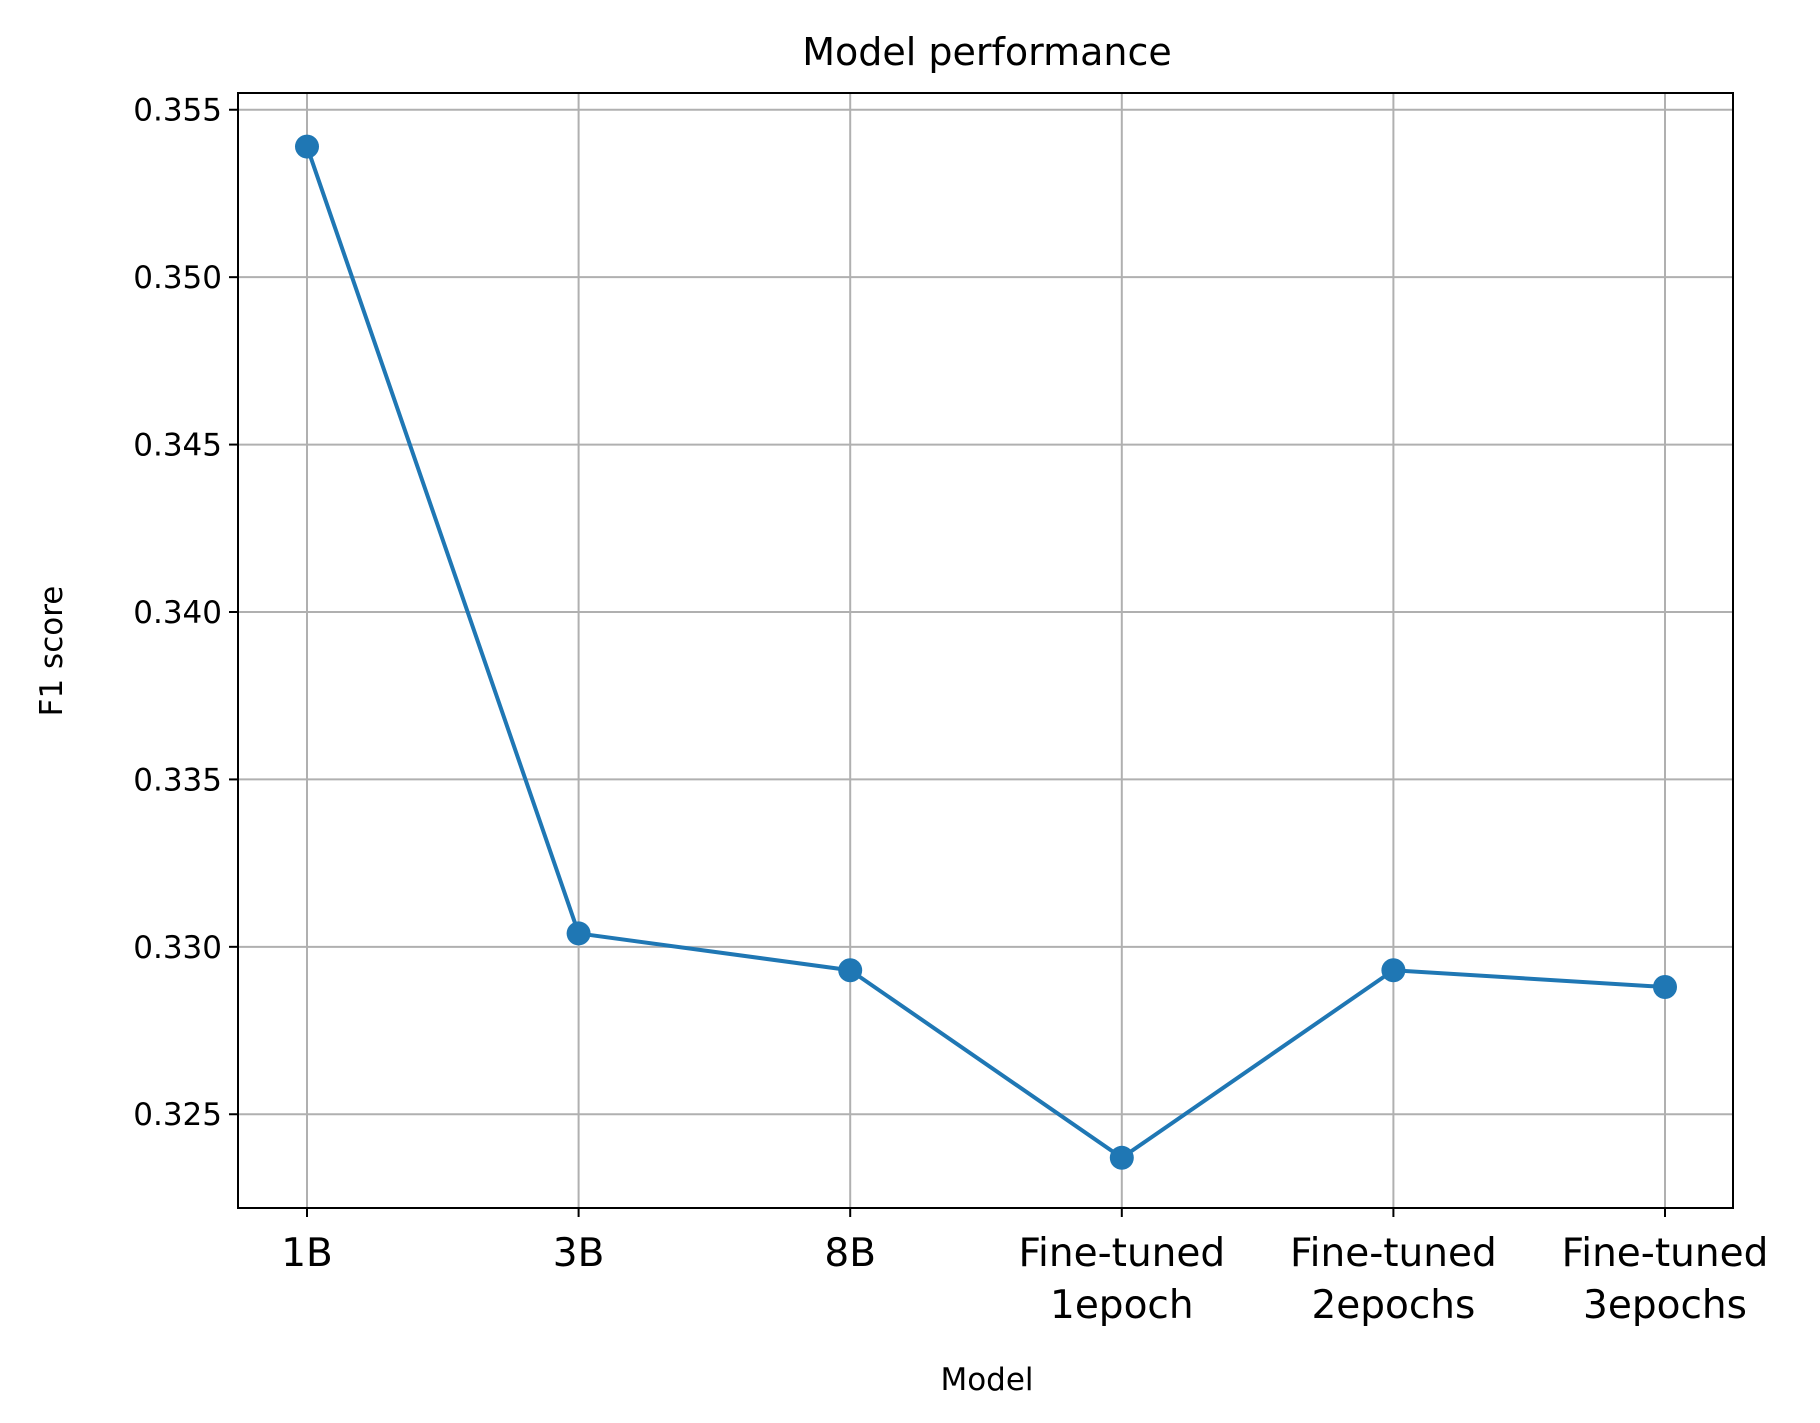 Image resolution: width=1820 pixels, height=1423 pixels. What do you see at coordinates (177, 1115) in the screenshot?
I see `y-tick-label: 0.325` at bounding box center [177, 1115].